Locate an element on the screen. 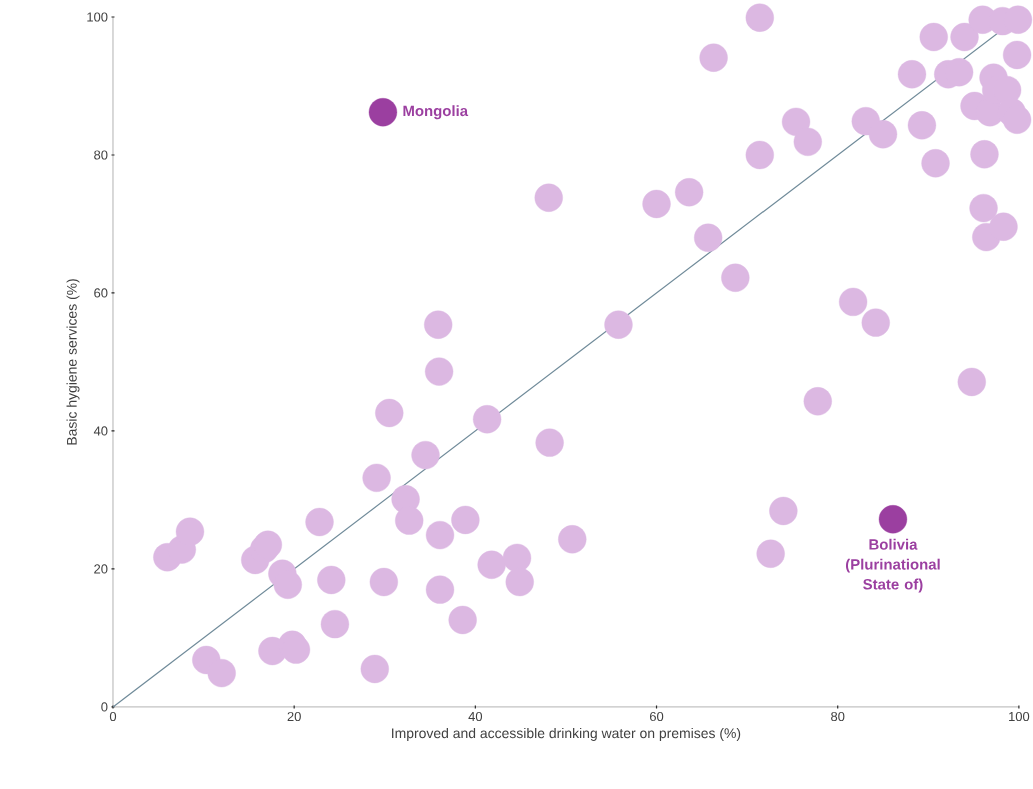  y-axis-title: Basic hygiene services (%) is located at coordinates (73, 362).